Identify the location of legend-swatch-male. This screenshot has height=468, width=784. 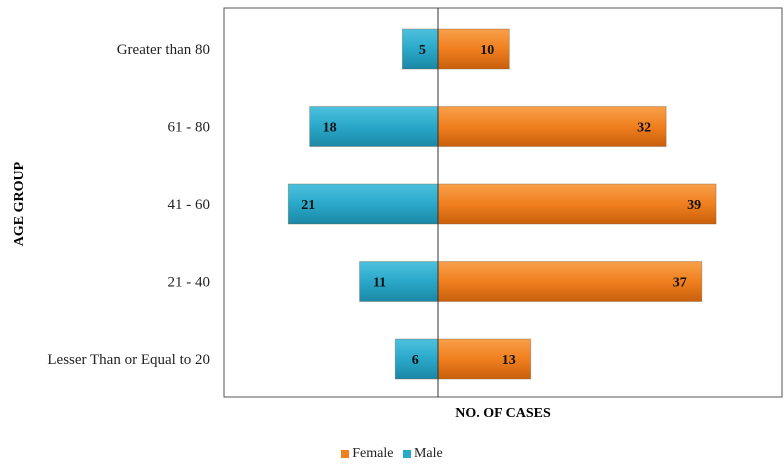
(406, 454).